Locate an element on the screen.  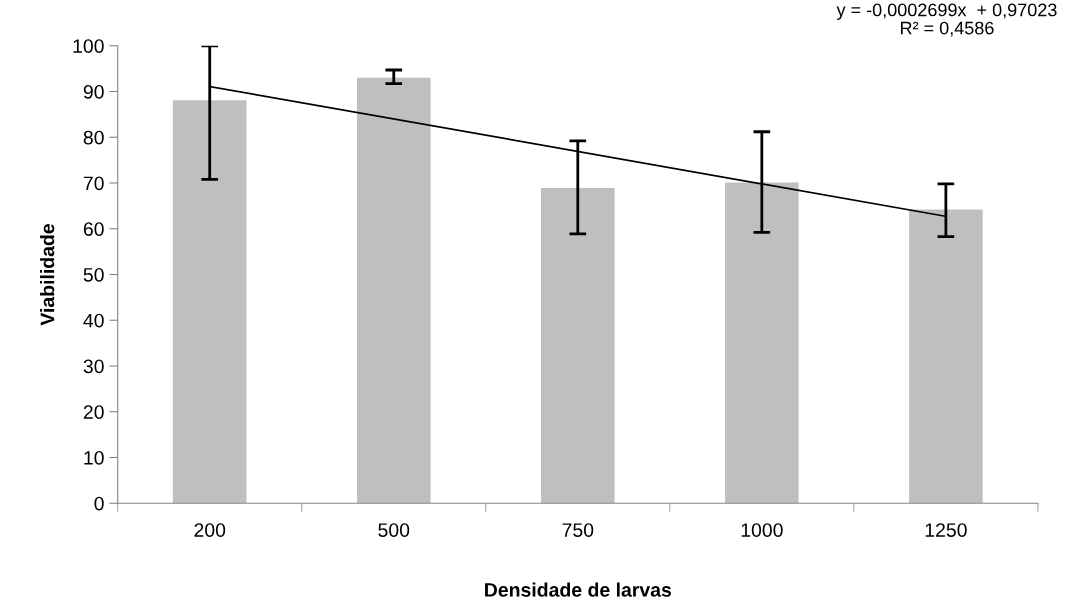
y-tick-label: 90 is located at coordinates (93, 91).